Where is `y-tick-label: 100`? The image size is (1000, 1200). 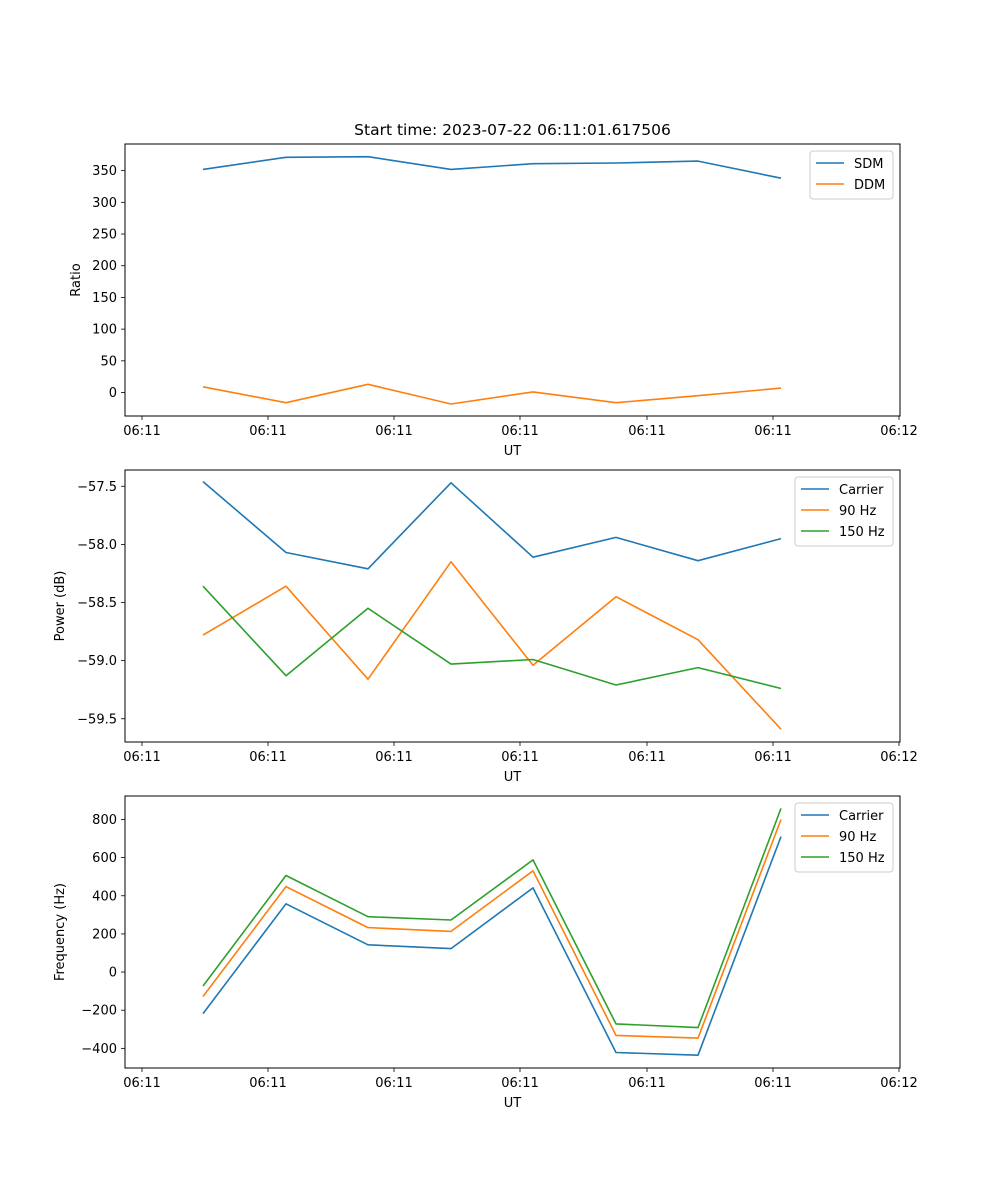
y-tick-label: 100 is located at coordinates (104, 330).